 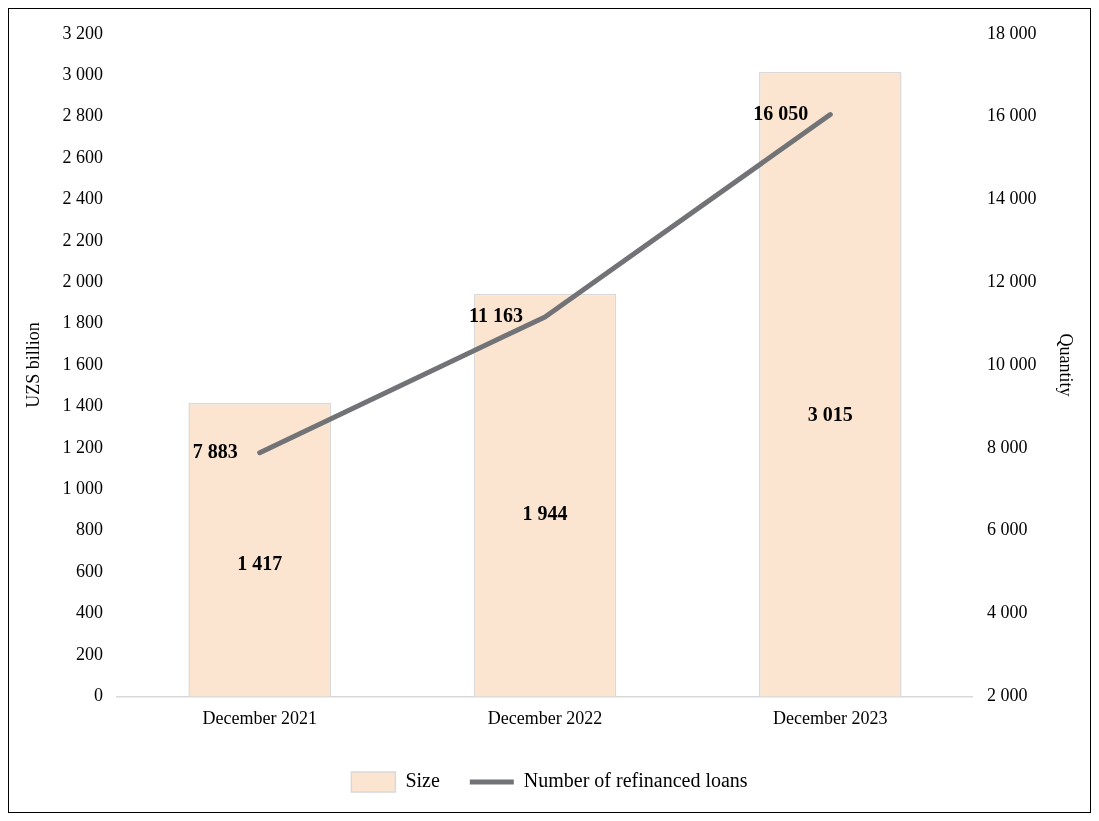 I want to click on y2-tick-label: 6 000, so click(x=1007, y=529).